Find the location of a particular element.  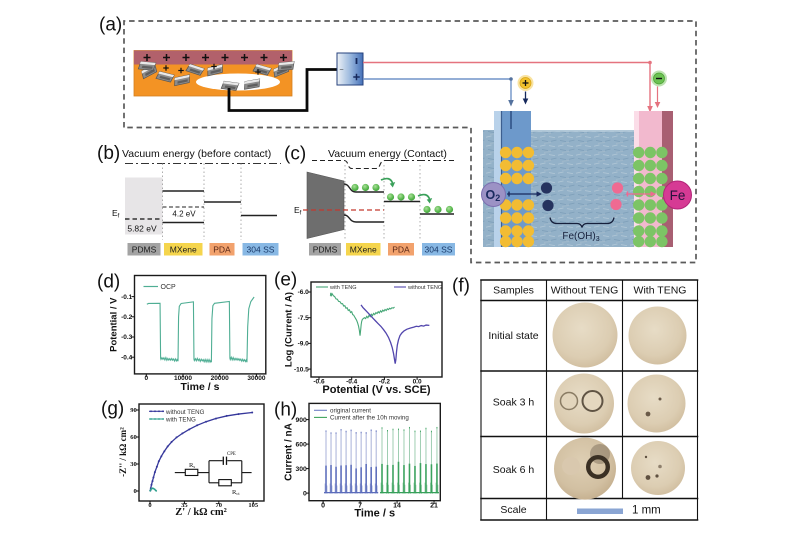

svg-text: Fe is located at coordinates (678, 195).